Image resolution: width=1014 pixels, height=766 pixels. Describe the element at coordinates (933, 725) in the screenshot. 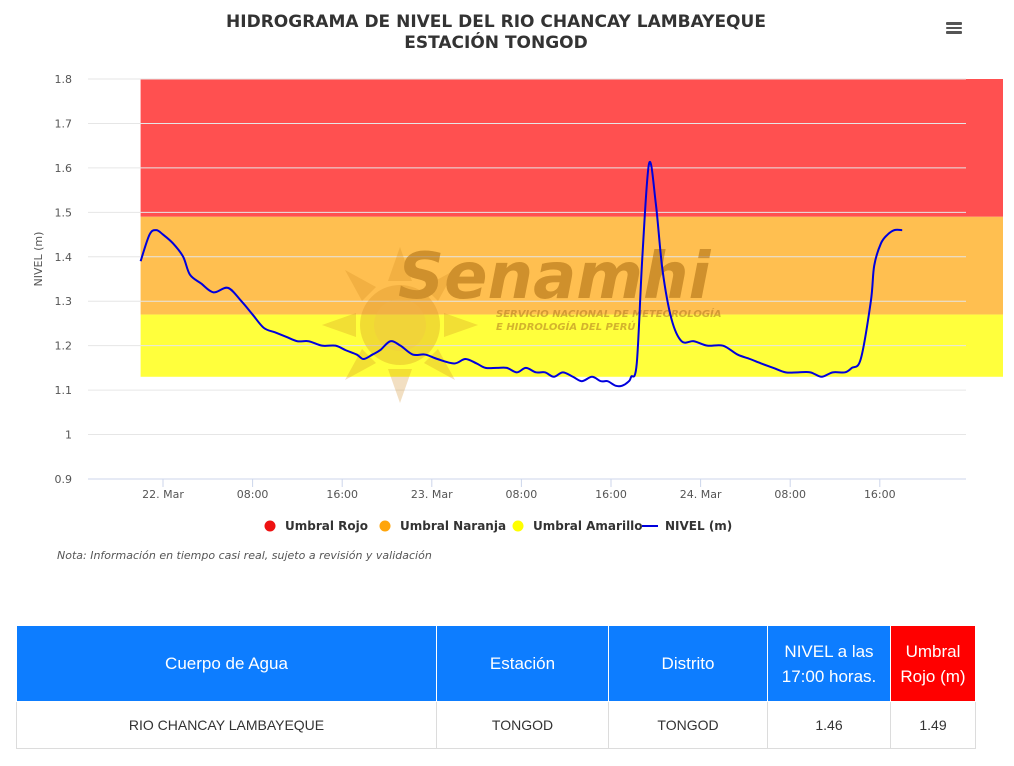

I see `cell-umbral-rojo: 1.49` at that location.